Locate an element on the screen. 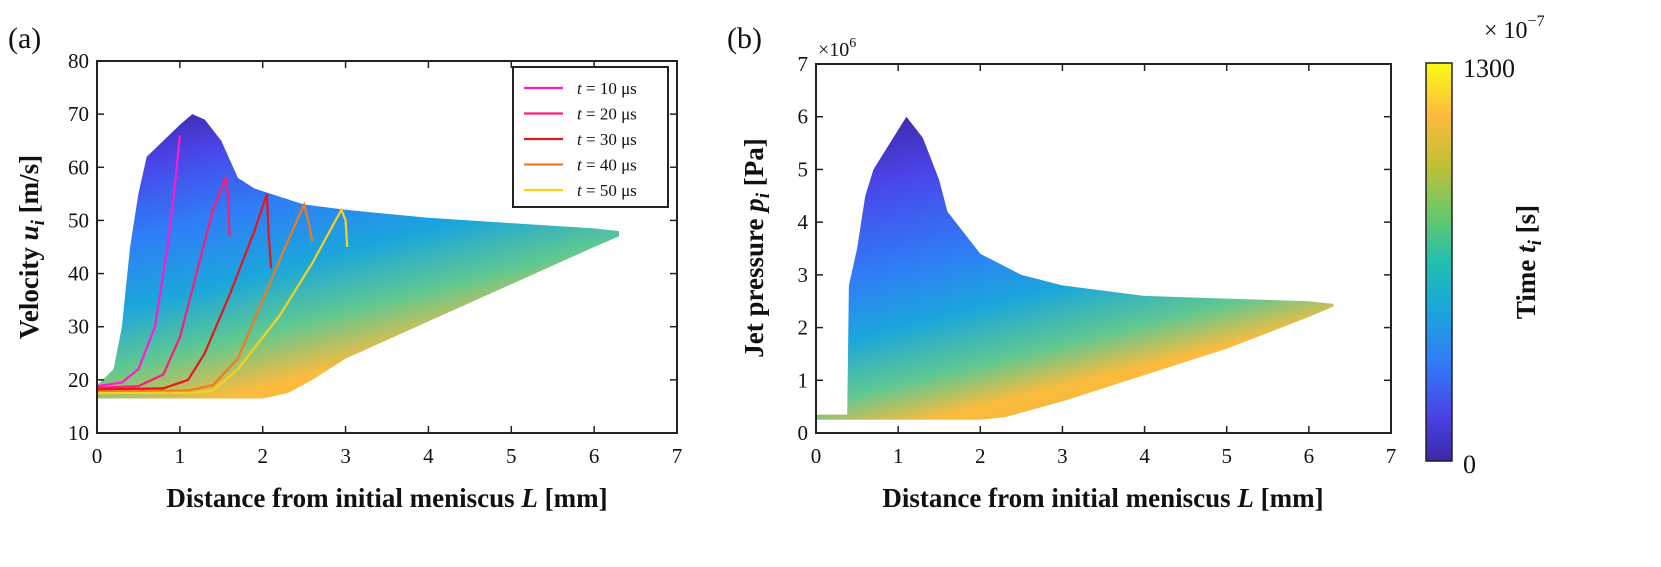 This screenshot has width=1661, height=567. y-tick-label: 50 is located at coordinates (78, 220).